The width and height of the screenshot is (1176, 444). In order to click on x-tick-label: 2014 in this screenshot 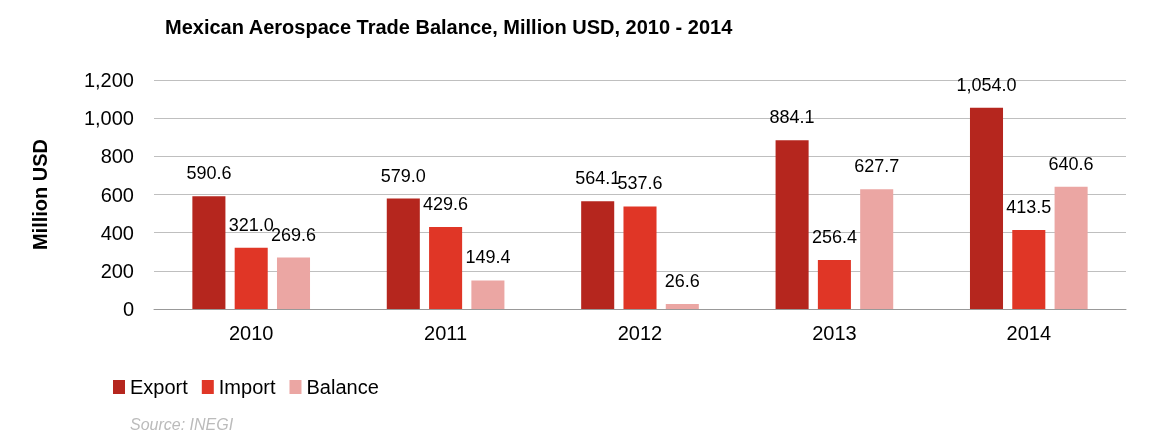, I will do `click(1029, 333)`.